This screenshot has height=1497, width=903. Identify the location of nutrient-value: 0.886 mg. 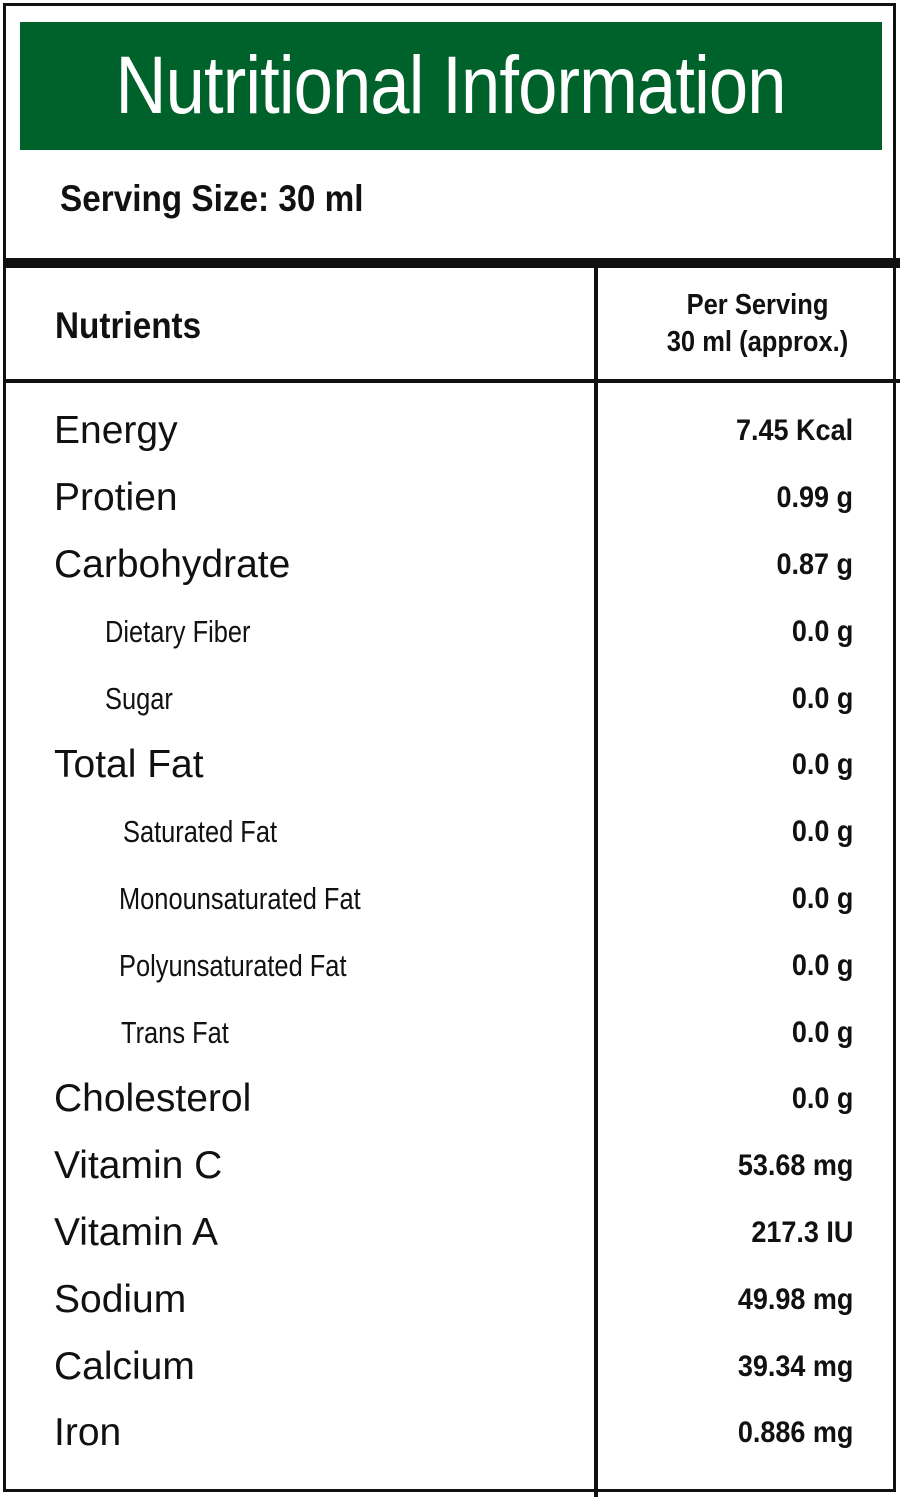
(795, 1433).